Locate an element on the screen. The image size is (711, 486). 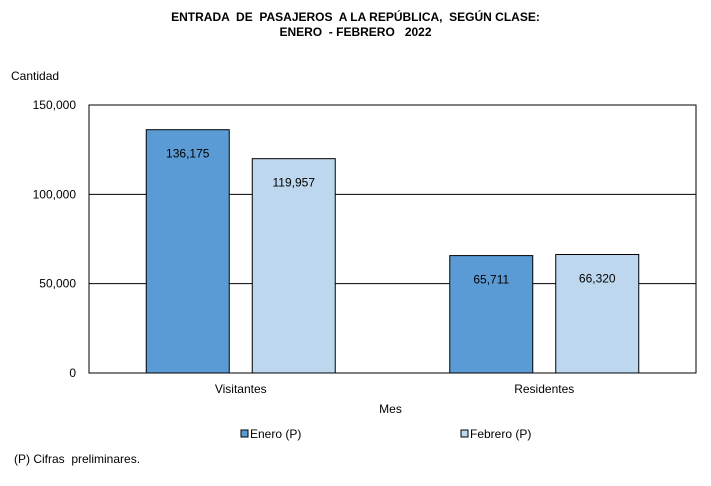
y-tick-label-0: 0 is located at coordinates (72, 373).